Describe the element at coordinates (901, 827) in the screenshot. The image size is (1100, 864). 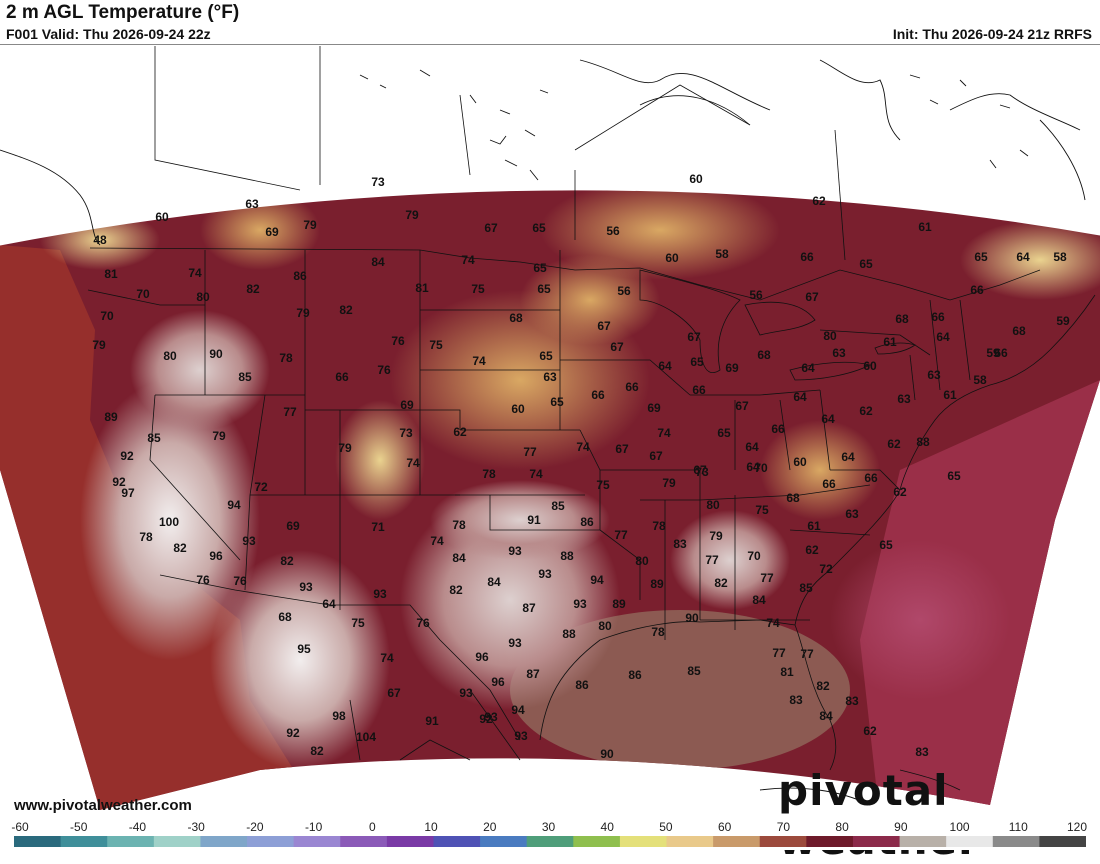
I see `colorbar-tick: 90` at that location.